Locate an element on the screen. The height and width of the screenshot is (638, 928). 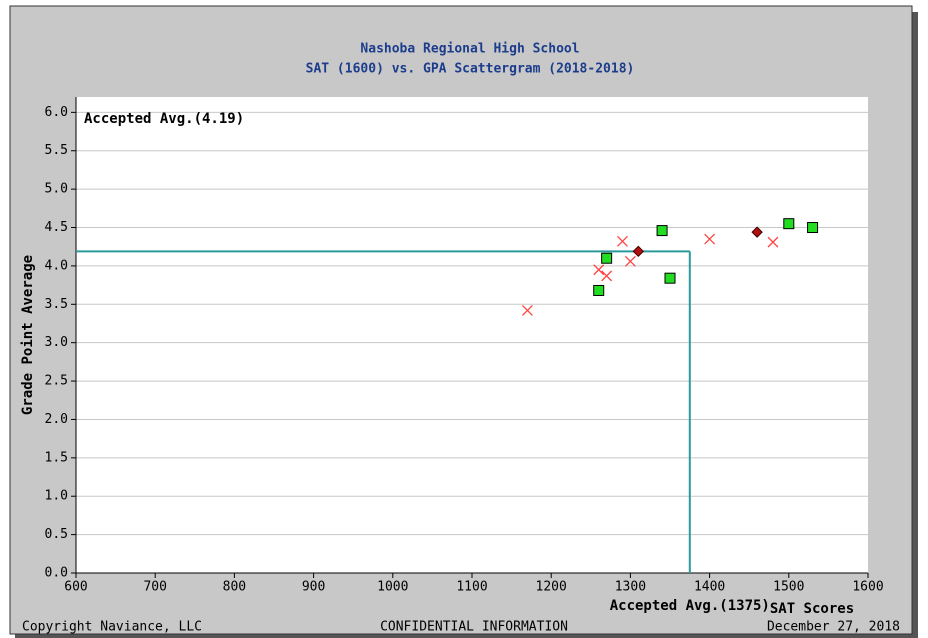
y-tick-label: 2.0 is located at coordinates (56, 419).